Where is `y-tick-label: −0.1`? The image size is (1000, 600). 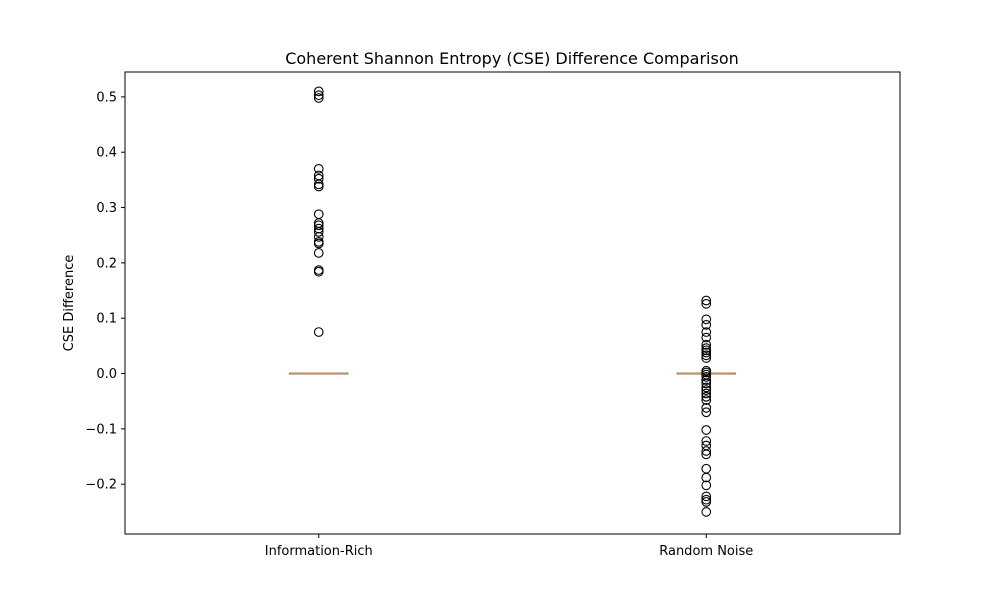 y-tick-label: −0.1 is located at coordinates (101, 429).